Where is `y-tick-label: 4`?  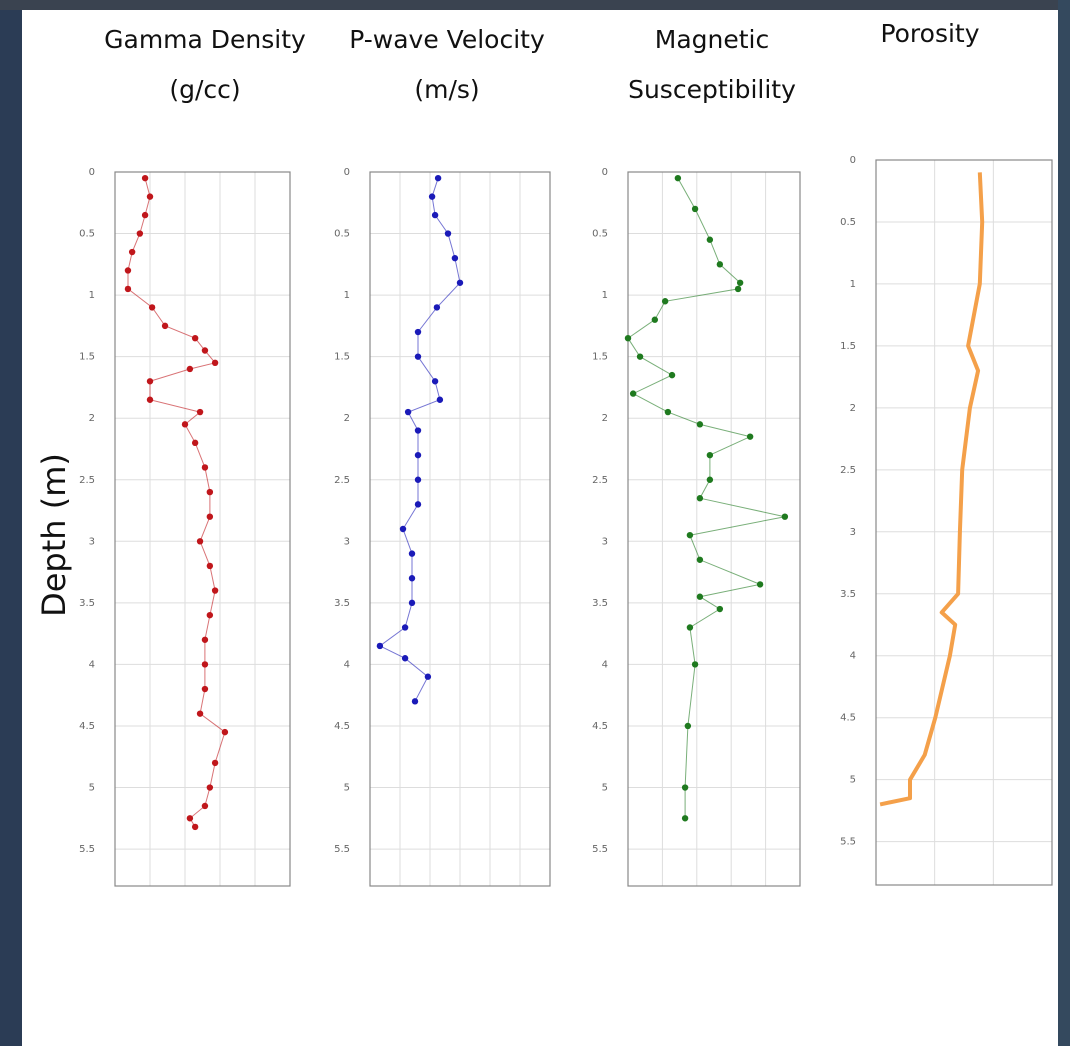
y-tick-label: 4 is located at coordinates (605, 664).